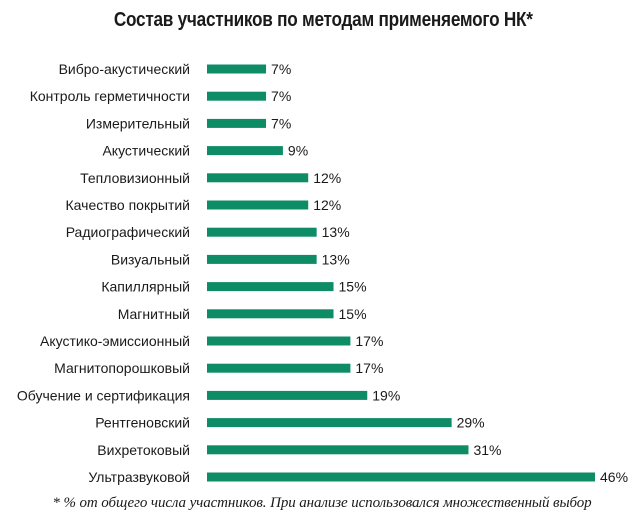 The image size is (644, 527). What do you see at coordinates (135, 178) in the screenshot?
I see `category-label: Тепловизионный` at bounding box center [135, 178].